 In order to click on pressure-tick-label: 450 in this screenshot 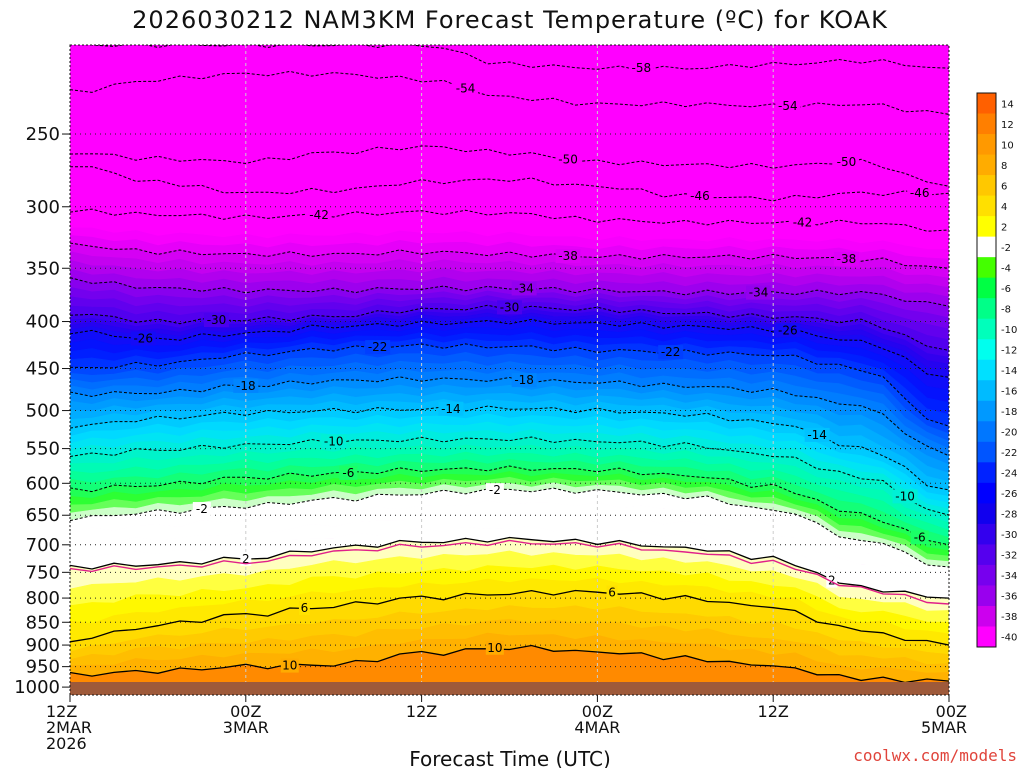, I will do `click(43, 369)`.